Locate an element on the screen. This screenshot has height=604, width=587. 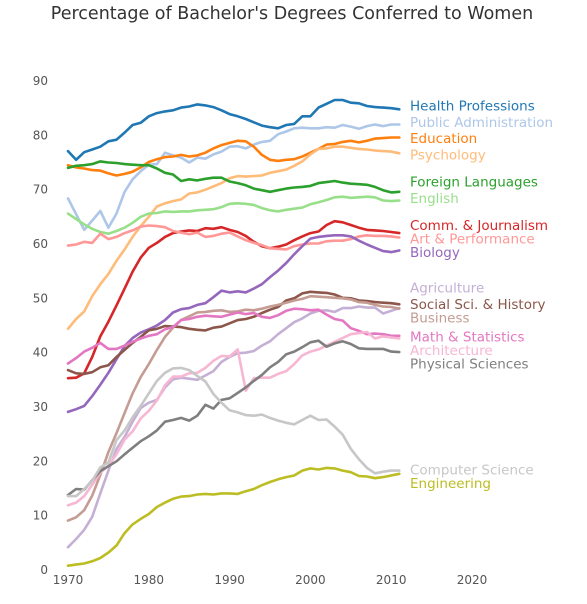
series-line-public-administration is located at coordinates (233, 177).